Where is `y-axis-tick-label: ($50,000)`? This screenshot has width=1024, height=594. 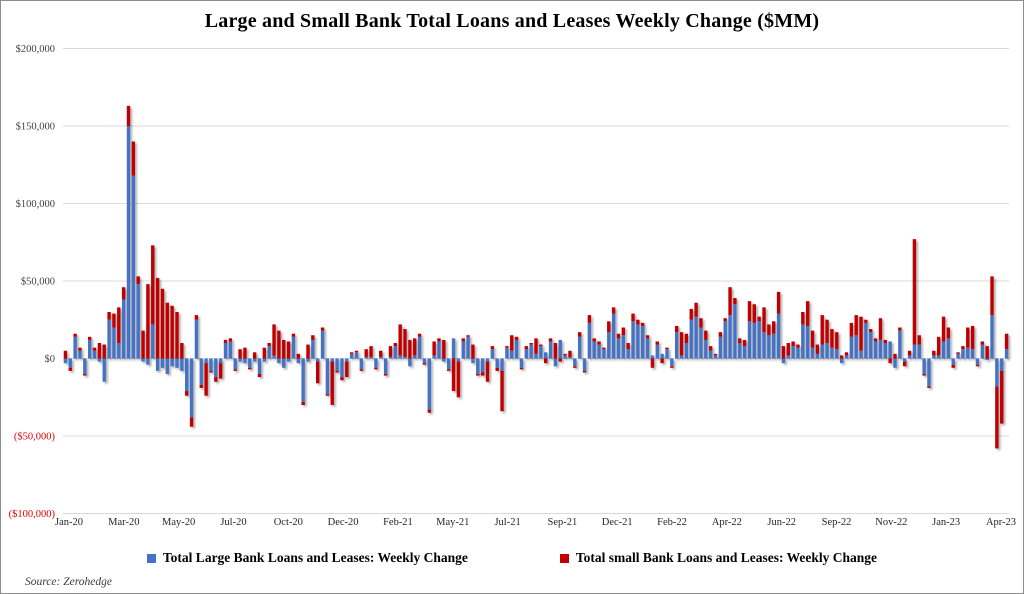 y-axis-tick-label: ($50,000) is located at coordinates (35, 437).